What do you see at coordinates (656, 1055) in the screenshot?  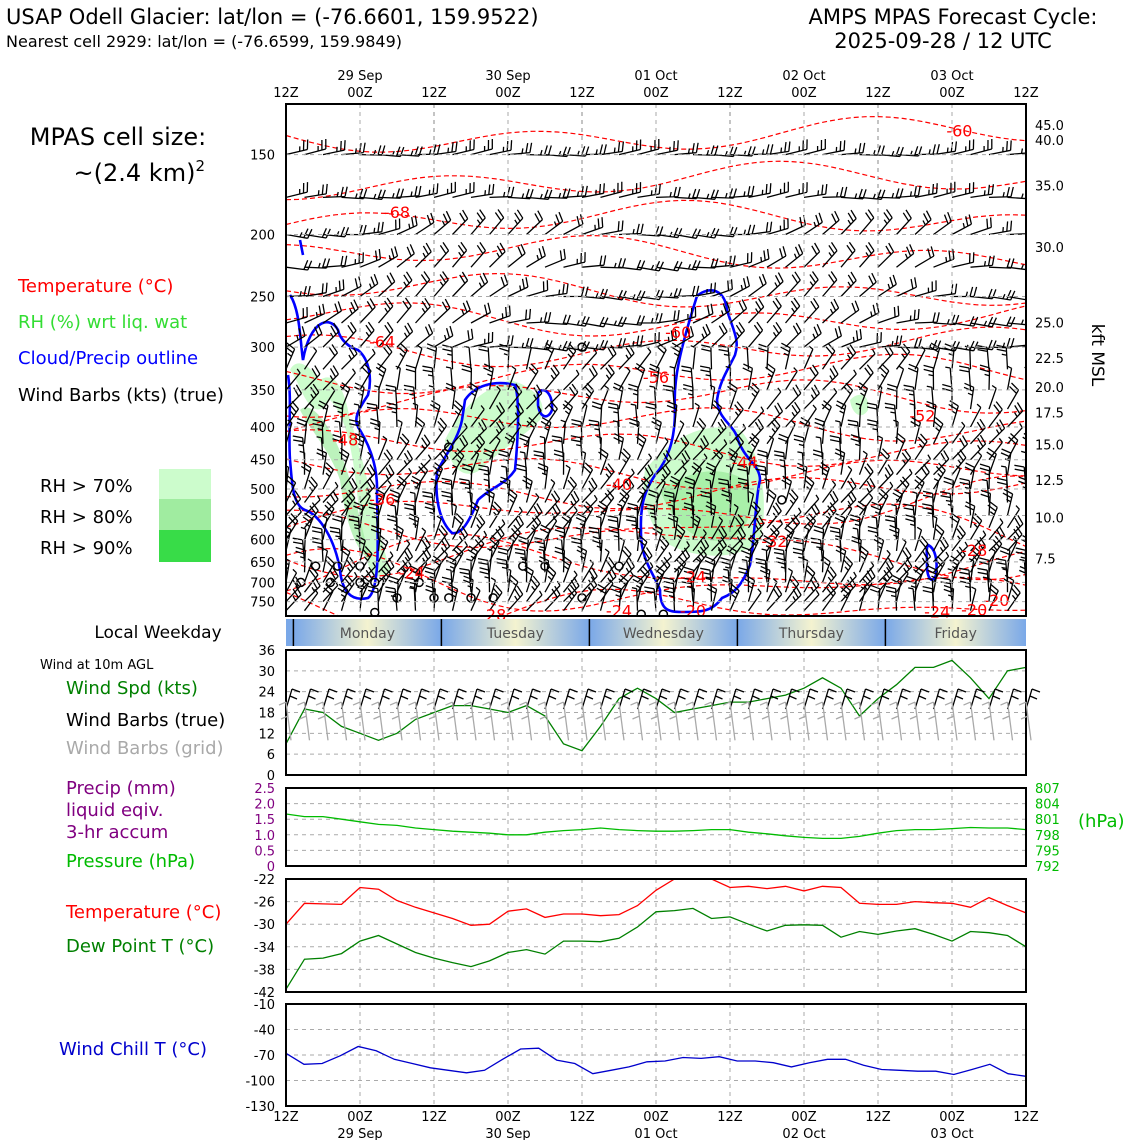 I see `panel-frame` at bounding box center [656, 1055].